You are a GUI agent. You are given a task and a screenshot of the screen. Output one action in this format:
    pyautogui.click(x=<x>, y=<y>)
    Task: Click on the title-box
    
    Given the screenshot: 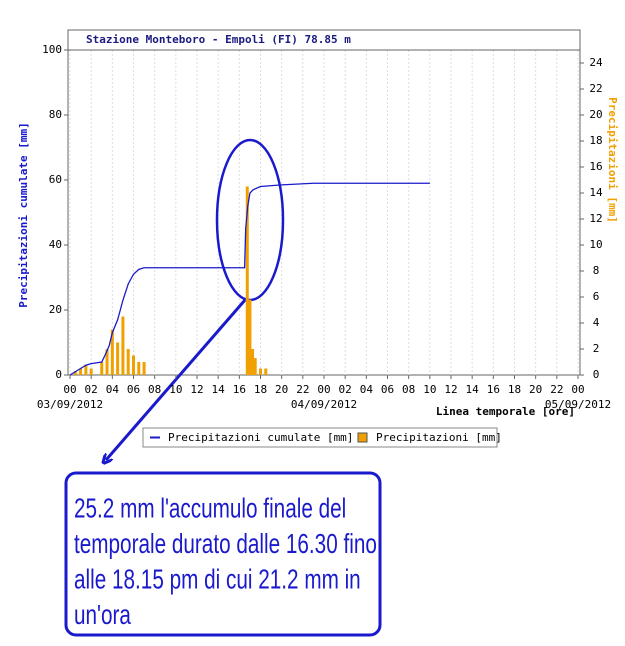 What is the action you would take?
    pyautogui.click(x=324, y=40)
    